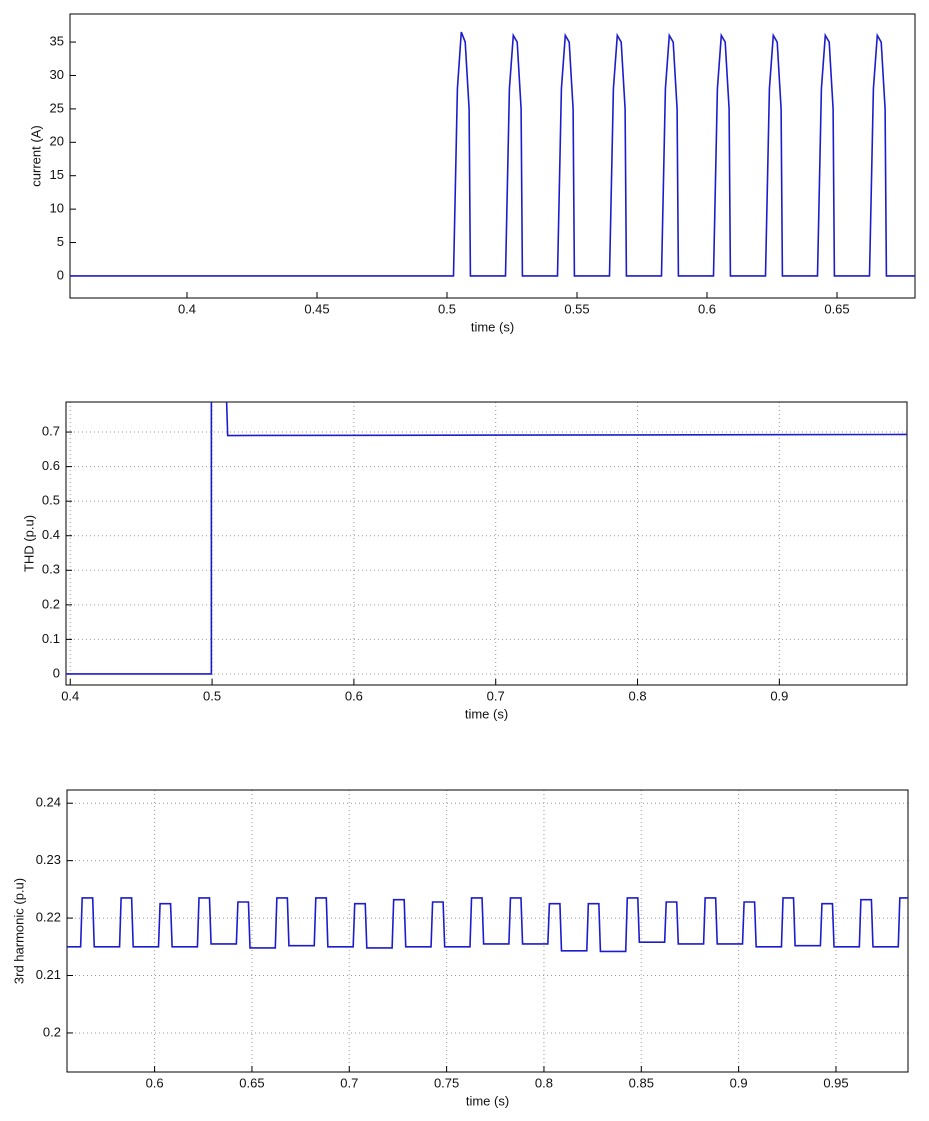 The width and height of the screenshot is (929, 1121). Describe the element at coordinates (48, 859) in the screenshot. I see `y-tick-label: 0.23` at that location.